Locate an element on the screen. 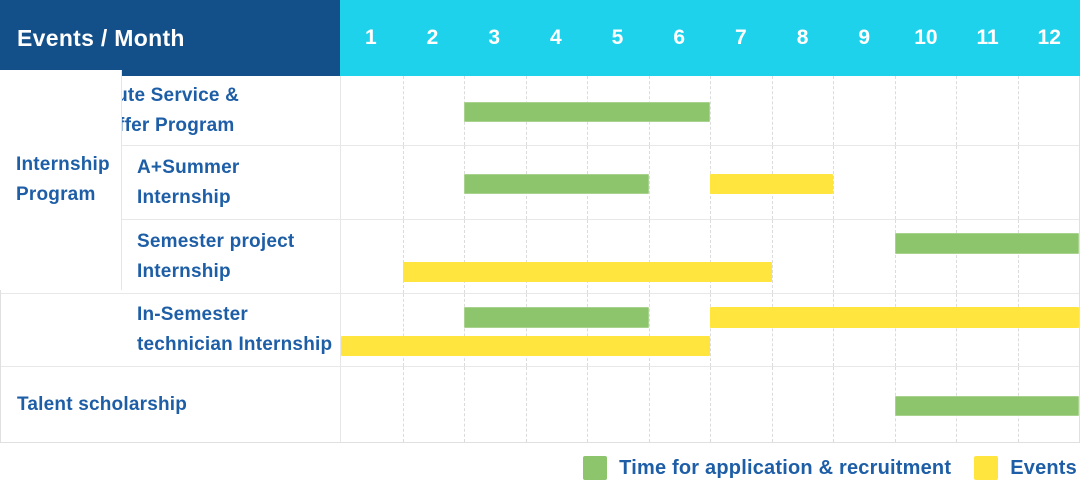 The width and height of the screenshot is (1080, 494). month-label: 2 is located at coordinates (432, 37).